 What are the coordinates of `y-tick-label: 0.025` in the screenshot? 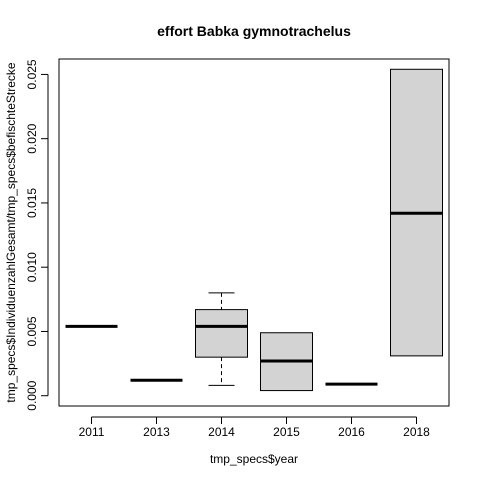 It's located at (32, 74).